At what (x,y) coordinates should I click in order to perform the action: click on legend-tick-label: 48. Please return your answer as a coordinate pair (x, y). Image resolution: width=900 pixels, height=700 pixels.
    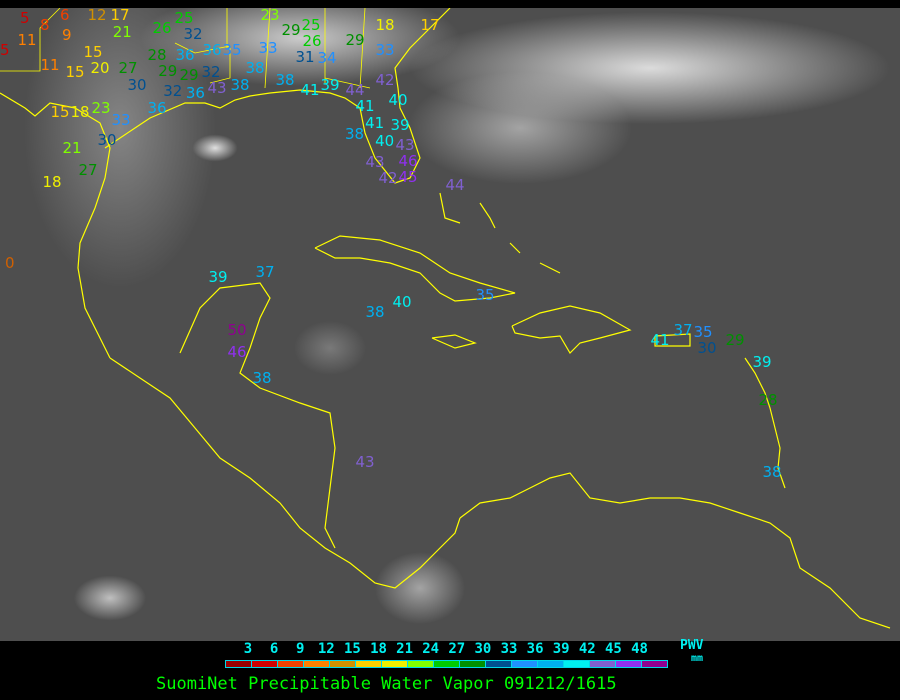
    Looking at the image, I should click on (639, 649).